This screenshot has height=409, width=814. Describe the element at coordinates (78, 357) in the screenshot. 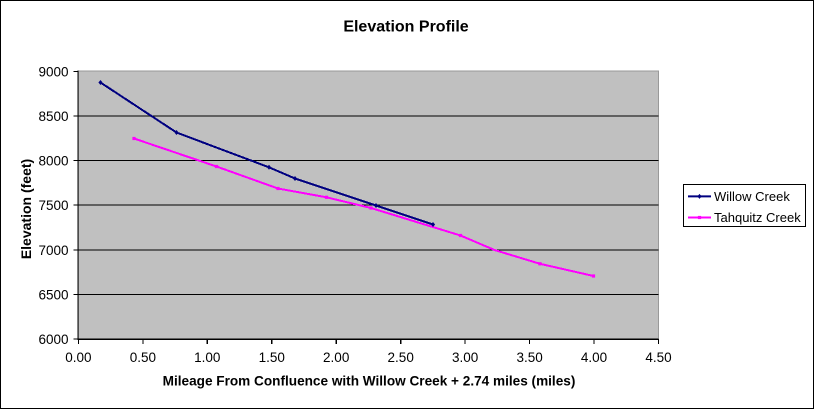

I see `svg-text: 0.00` at that location.